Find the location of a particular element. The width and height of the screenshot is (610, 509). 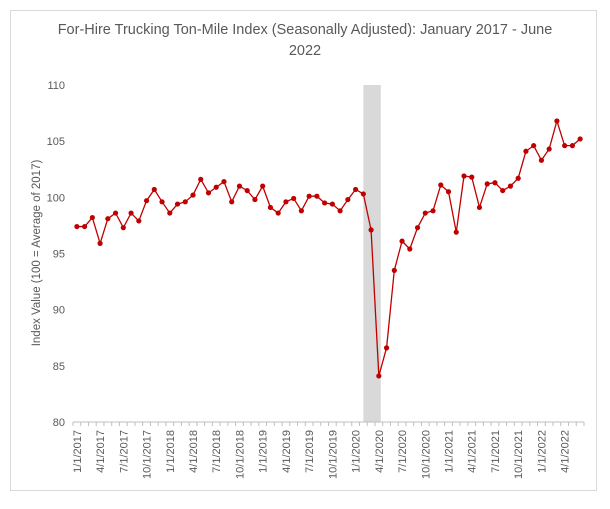

x-tick-label: 7/1/2018 is located at coordinates (217, 451).